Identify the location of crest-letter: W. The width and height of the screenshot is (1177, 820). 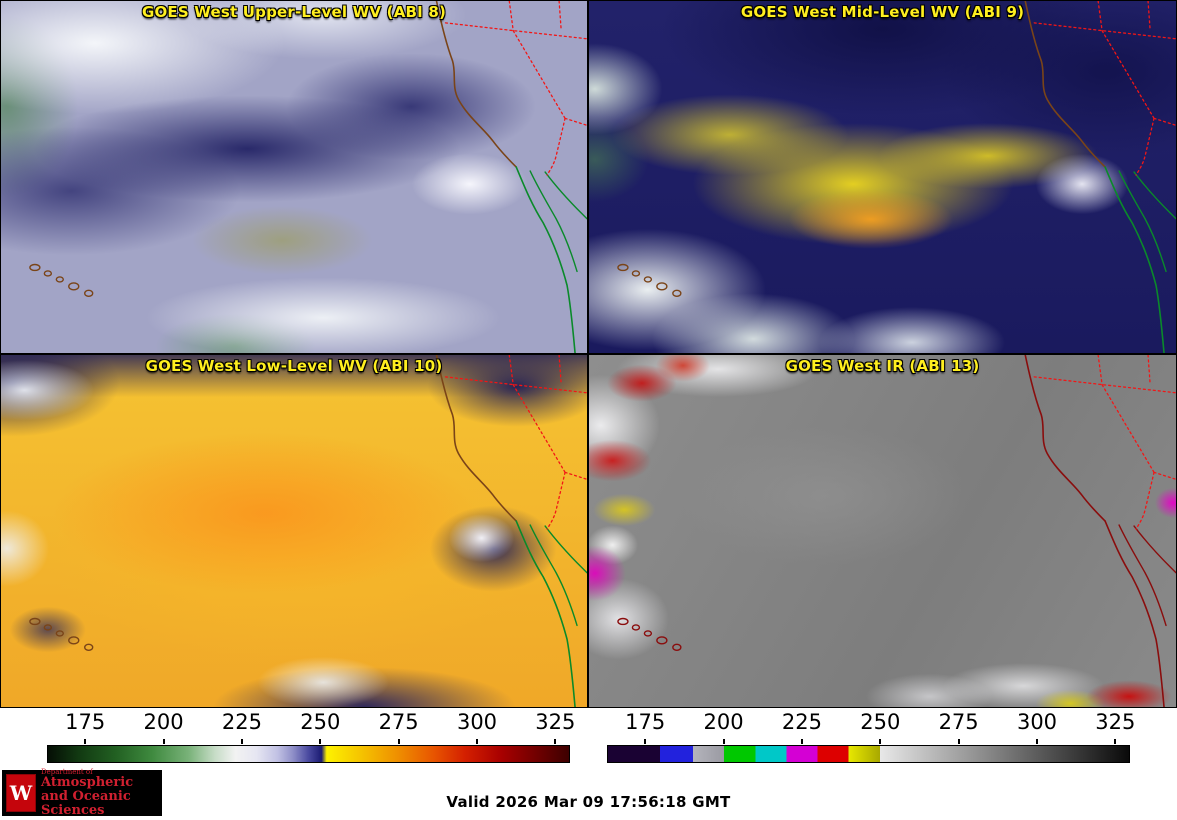
(21, 793).